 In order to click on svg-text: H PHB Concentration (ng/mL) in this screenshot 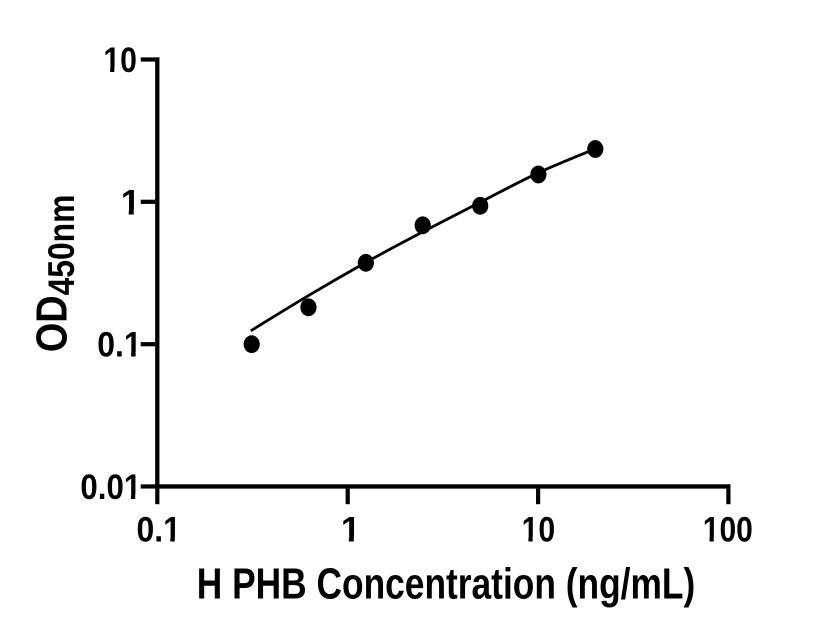, I will do `click(446, 584)`.